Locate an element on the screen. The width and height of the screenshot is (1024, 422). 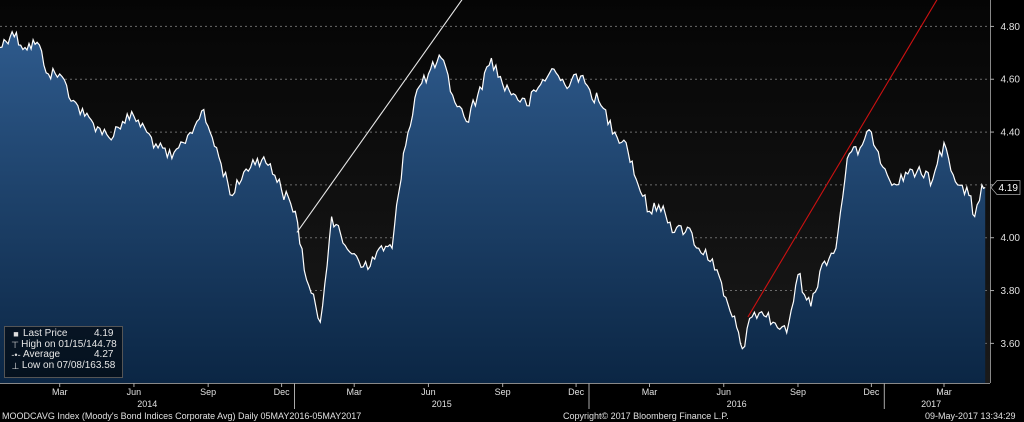
legend-value: 4.27 is located at coordinates (104, 354).